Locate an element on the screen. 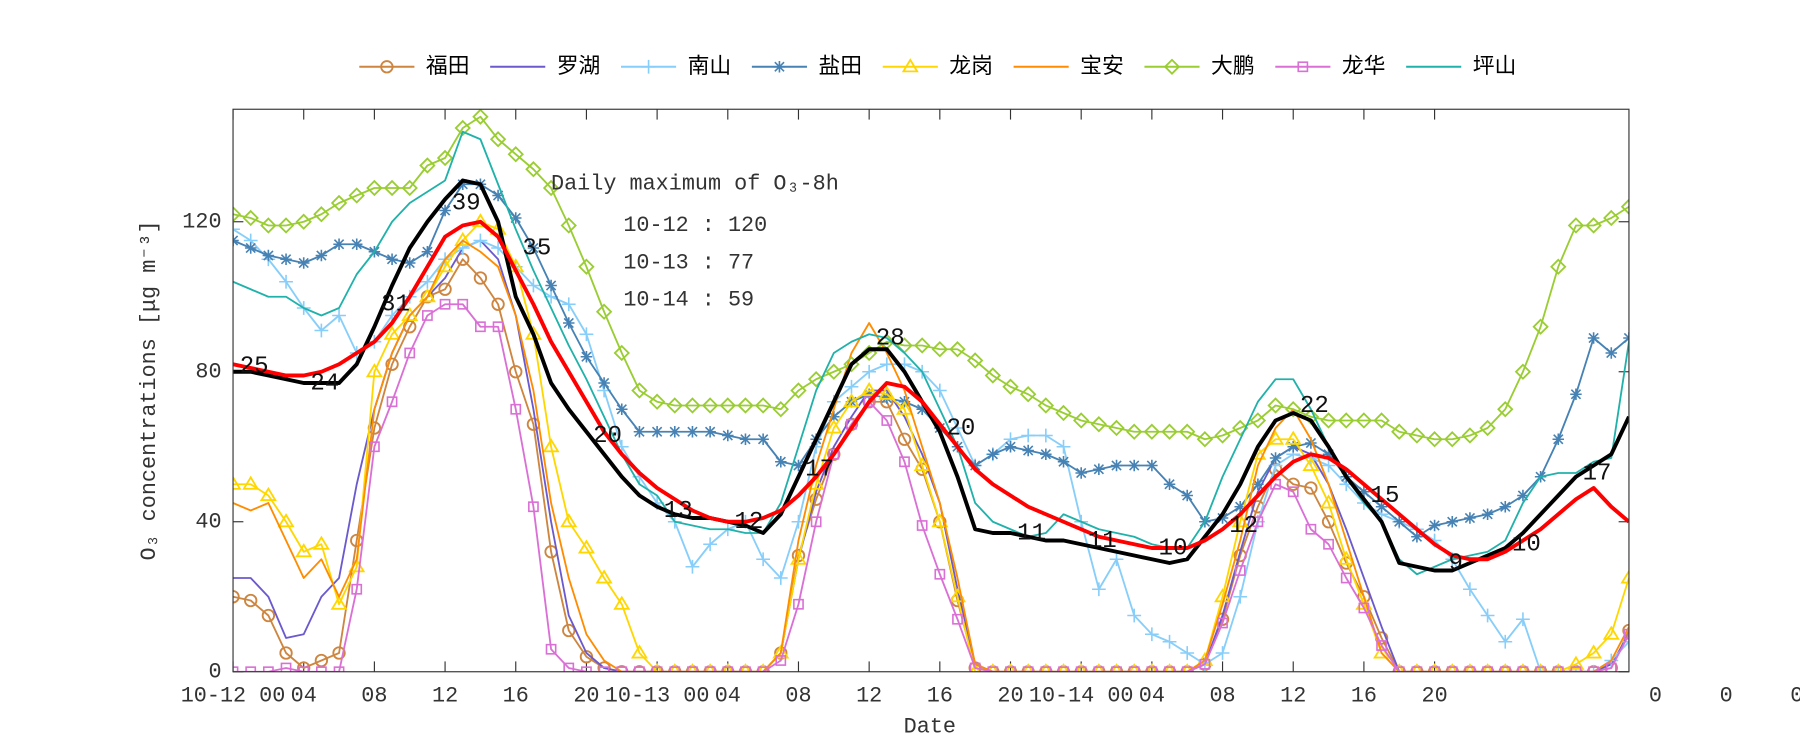  legend-item: 罗湖 is located at coordinates (545, 66).